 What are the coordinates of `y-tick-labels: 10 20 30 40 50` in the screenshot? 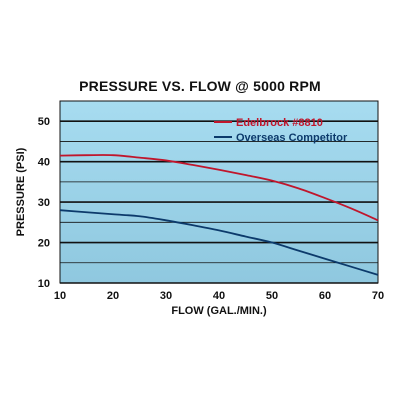 It's located at (44, 203).